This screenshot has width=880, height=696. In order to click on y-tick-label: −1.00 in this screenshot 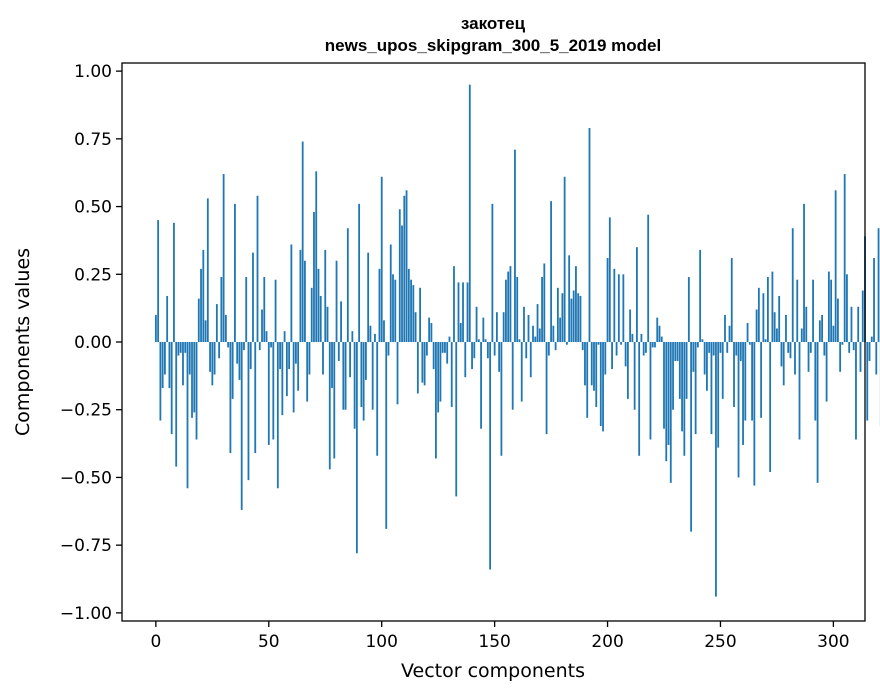, I will do `click(86, 614)`.